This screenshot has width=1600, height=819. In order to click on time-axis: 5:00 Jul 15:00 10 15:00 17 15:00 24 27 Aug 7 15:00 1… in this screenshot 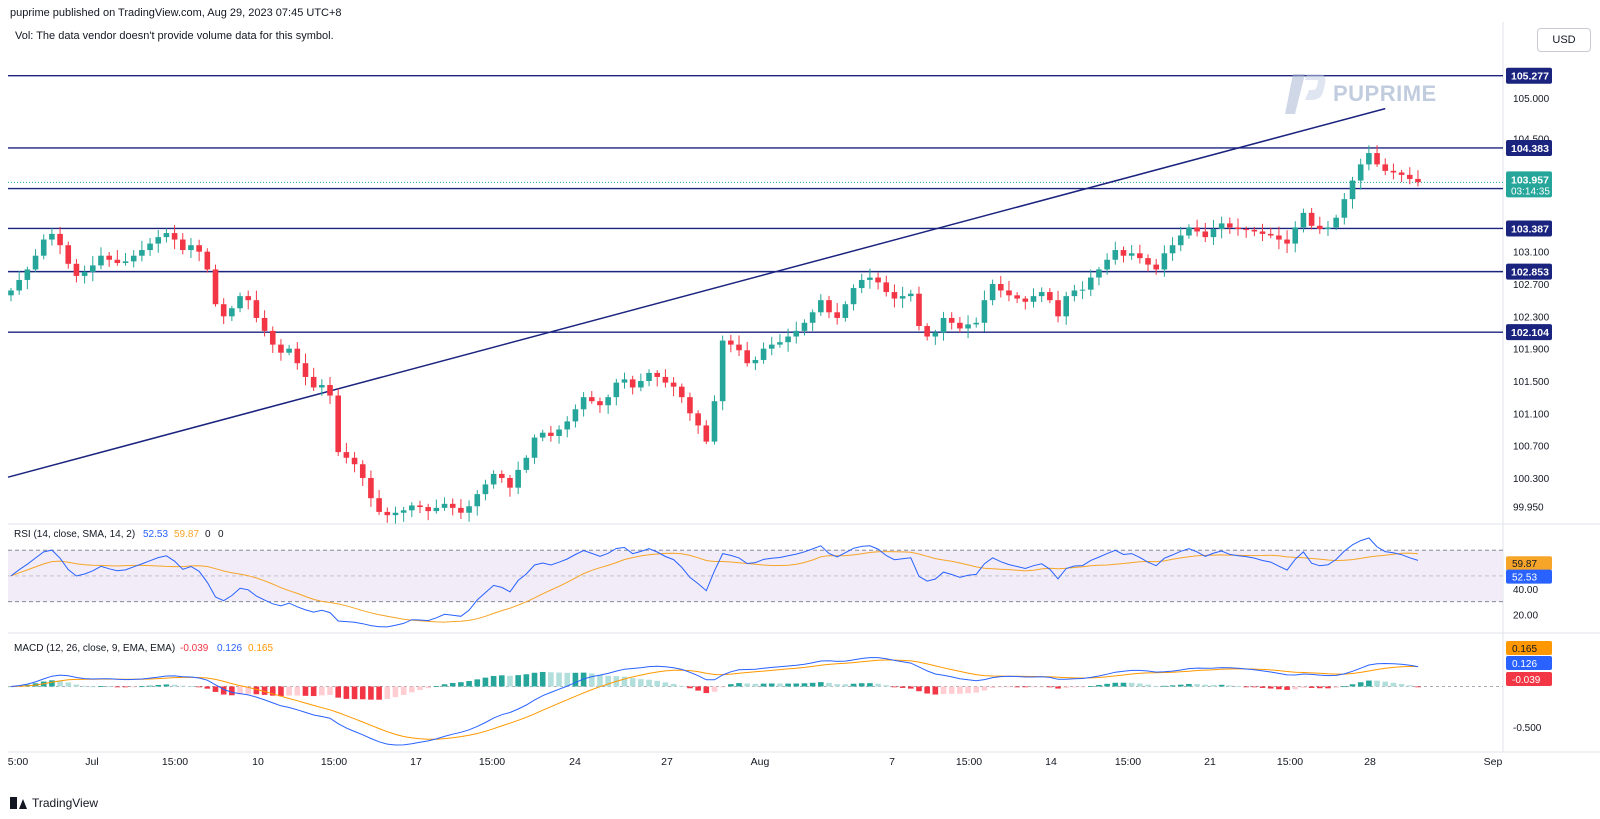, I will do `click(755, 762)`.